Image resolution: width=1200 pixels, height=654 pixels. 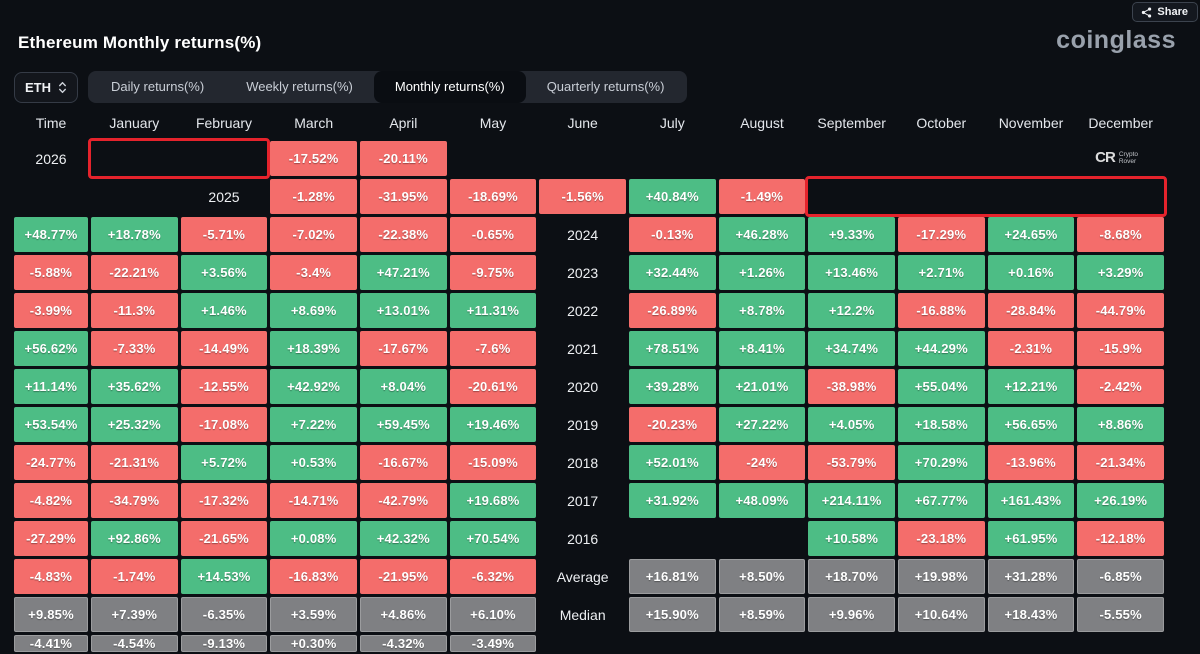 I want to click on year-label: 2020, so click(x=583, y=386).